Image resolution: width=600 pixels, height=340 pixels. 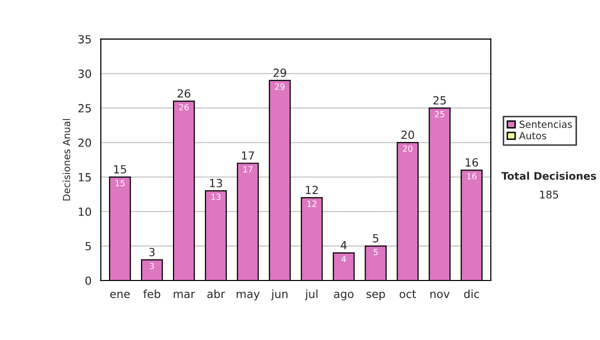 What do you see at coordinates (151, 294) in the screenshot?
I see `x-tick-label: feb` at bounding box center [151, 294].